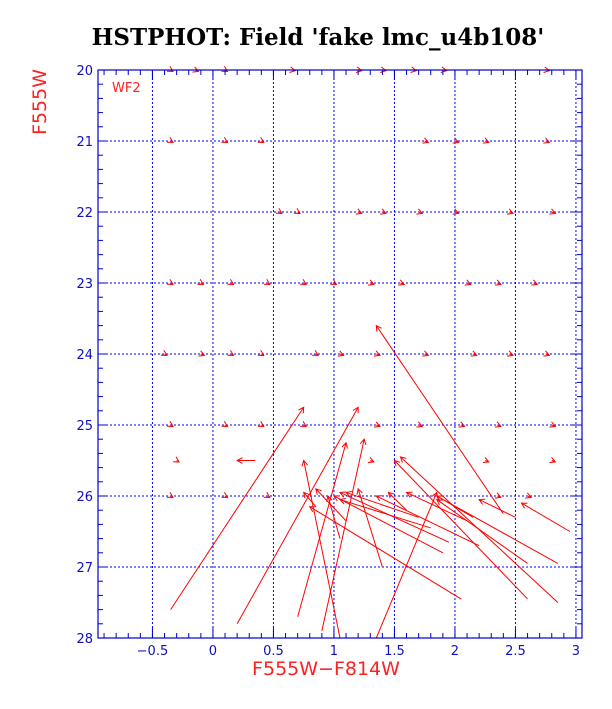 The width and height of the screenshot is (612, 709). What do you see at coordinates (84, 355) in the screenshot?
I see `y-tick-labels: 20 21 22 23 24 25 26 27 28` at bounding box center [84, 355].